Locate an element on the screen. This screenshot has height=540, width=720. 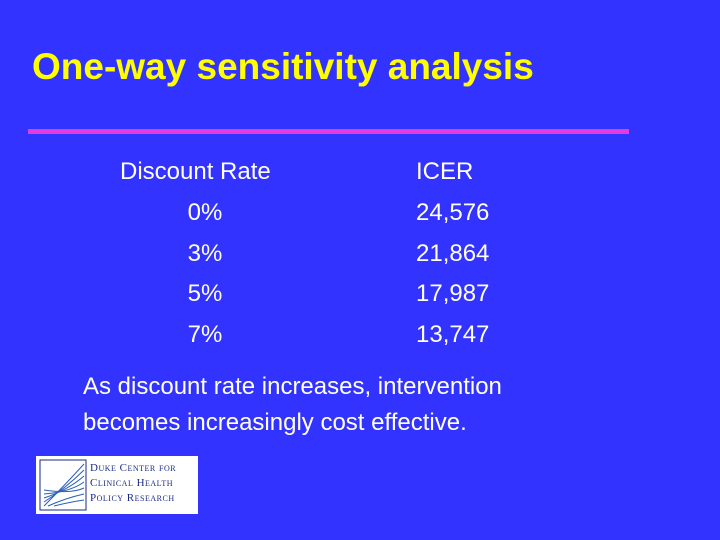
note-line: As discount rate increases, intervention is located at coordinates (292, 386).